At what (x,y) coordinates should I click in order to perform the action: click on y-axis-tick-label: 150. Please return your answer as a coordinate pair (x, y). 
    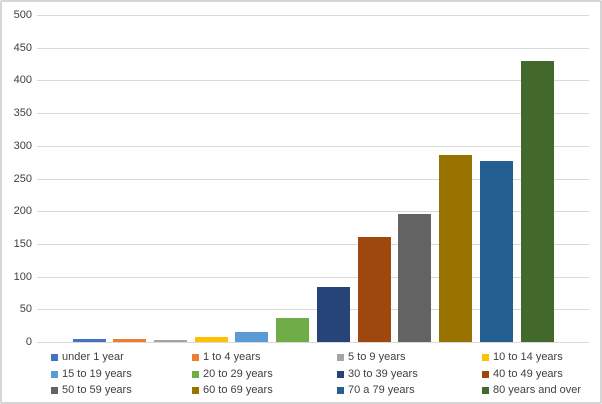
    Looking at the image, I should click on (22, 243).